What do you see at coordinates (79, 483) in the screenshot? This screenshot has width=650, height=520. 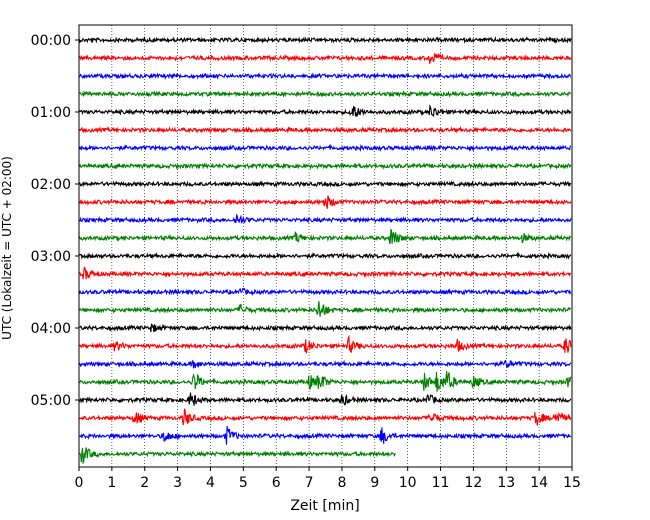 I see `x-tick-label: 0` at bounding box center [79, 483].